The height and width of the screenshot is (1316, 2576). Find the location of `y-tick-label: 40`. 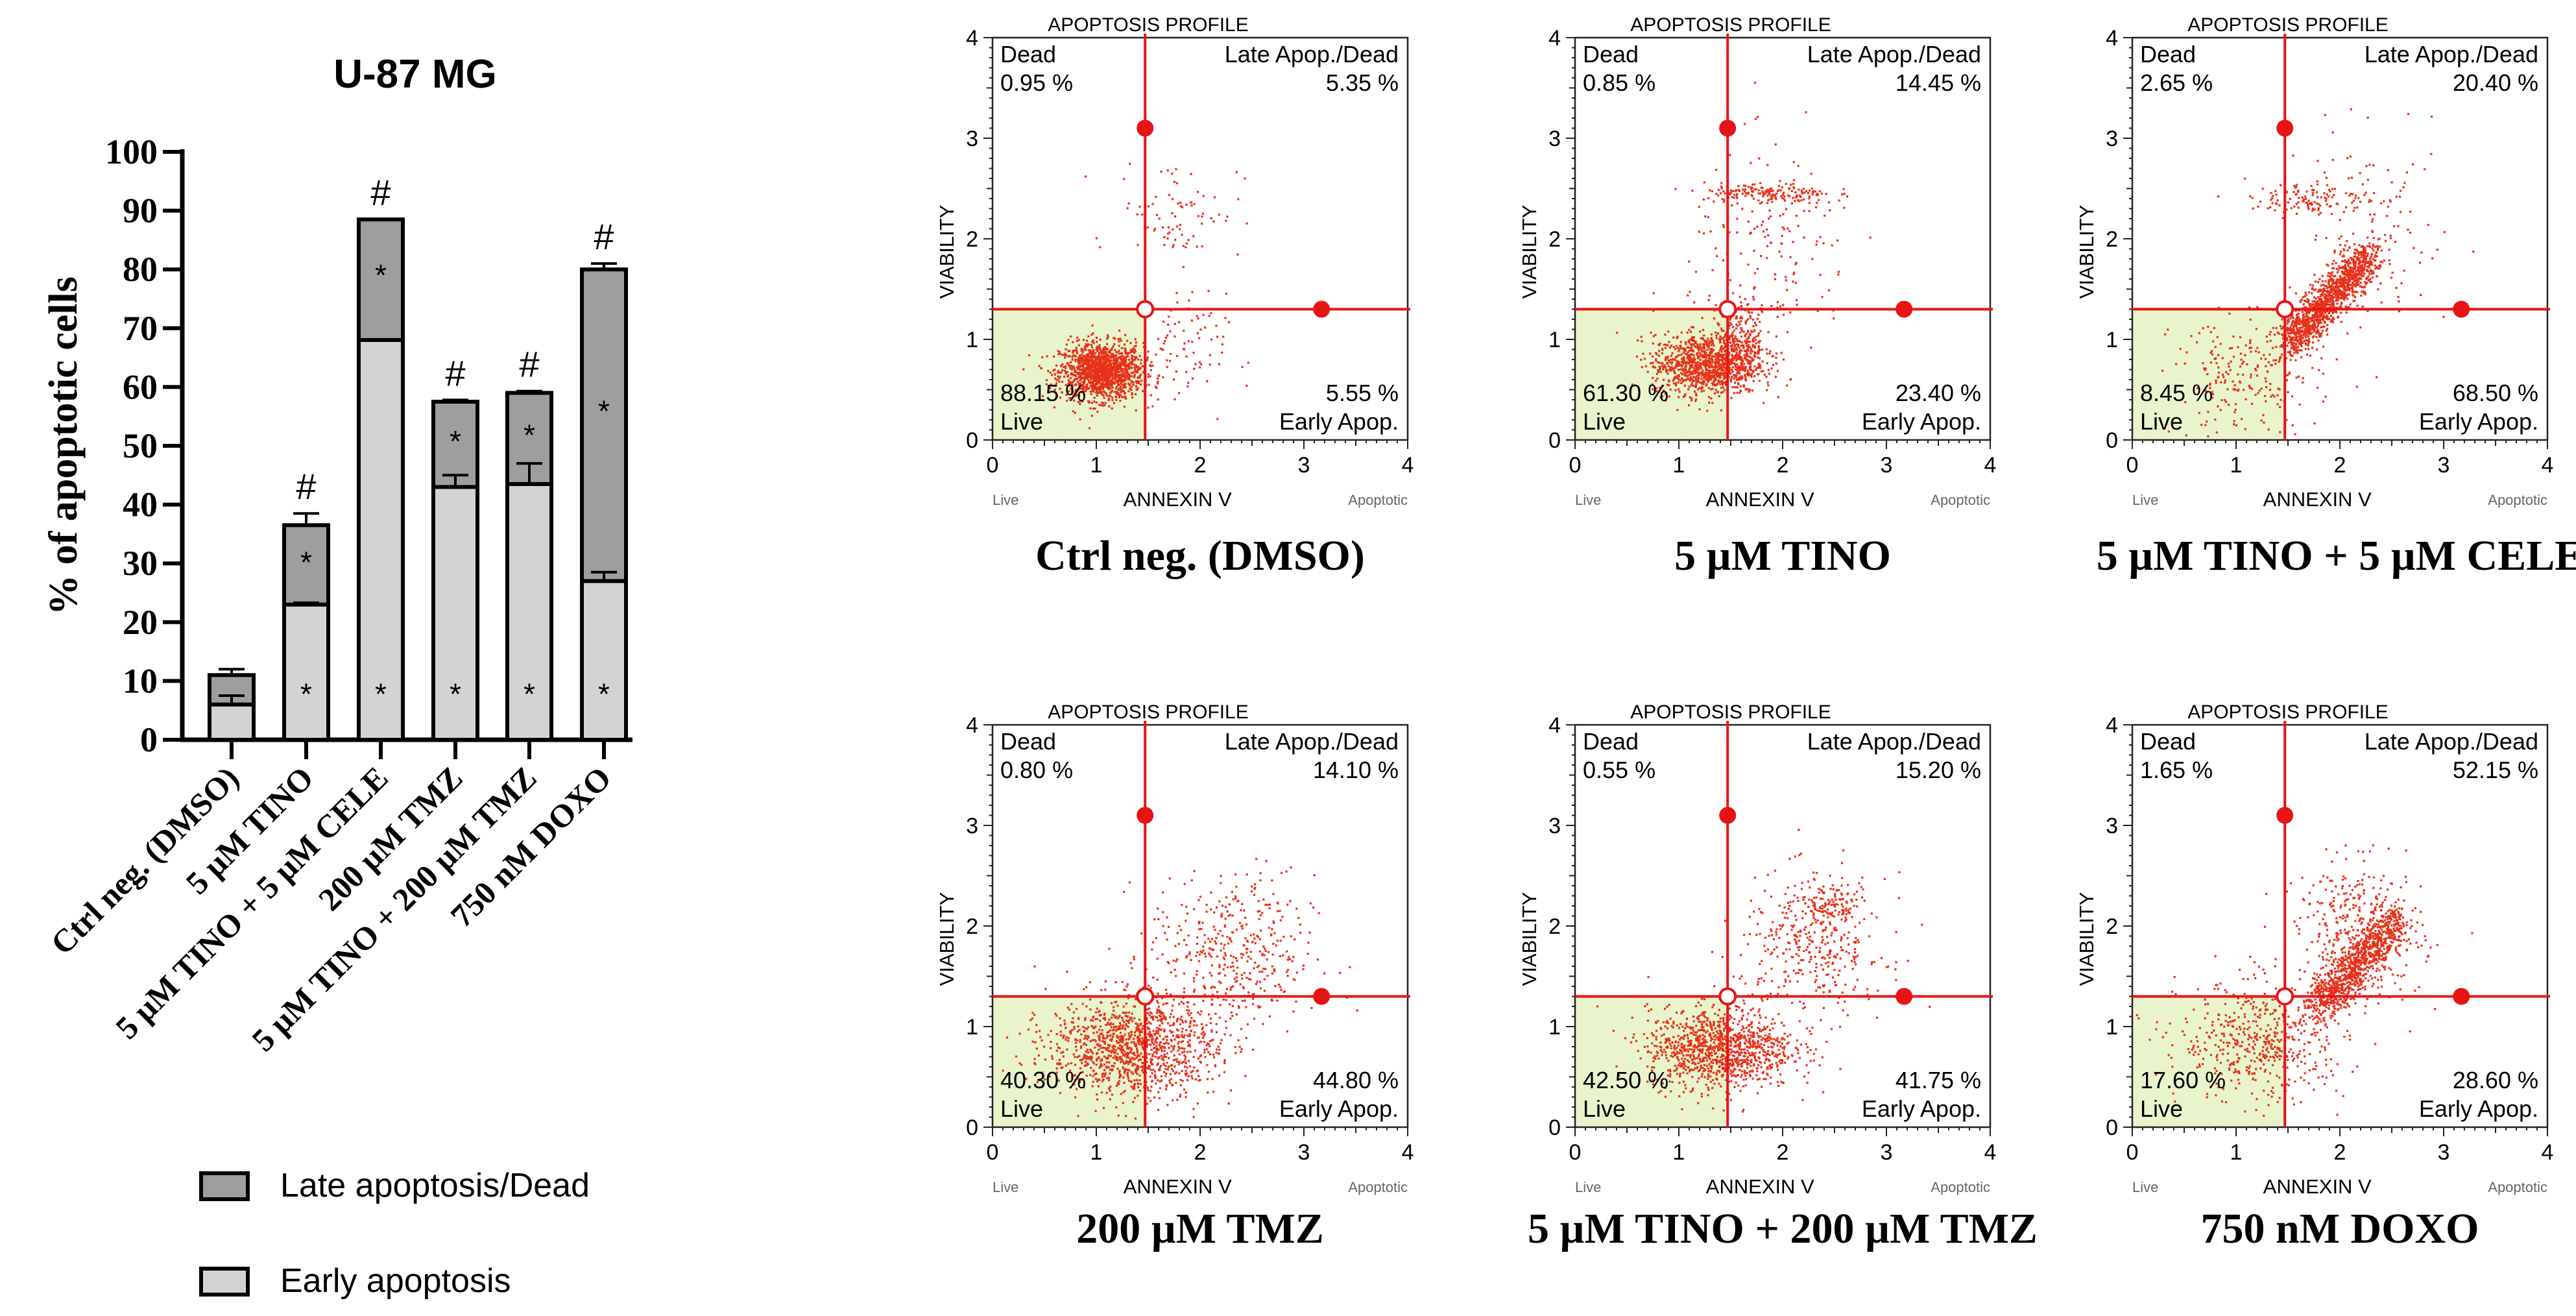

y-tick-label: 40 is located at coordinates (140, 504).